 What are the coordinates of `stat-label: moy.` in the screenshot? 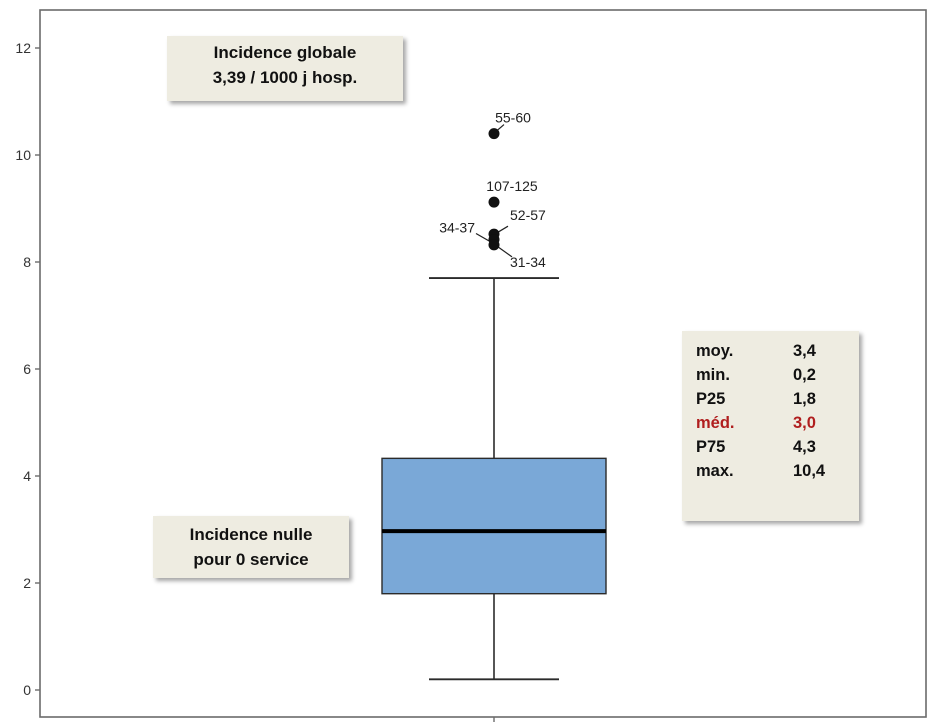 It's located at (715, 351).